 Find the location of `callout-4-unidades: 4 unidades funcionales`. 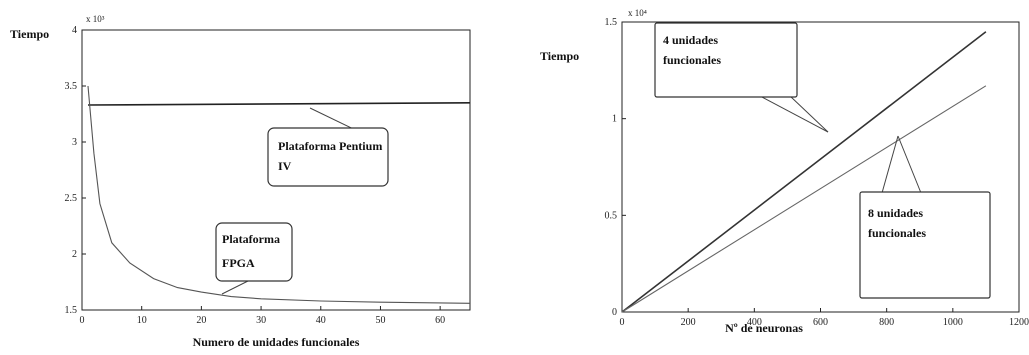

callout-4-unidades: 4 unidades funcionales is located at coordinates (741, 77).